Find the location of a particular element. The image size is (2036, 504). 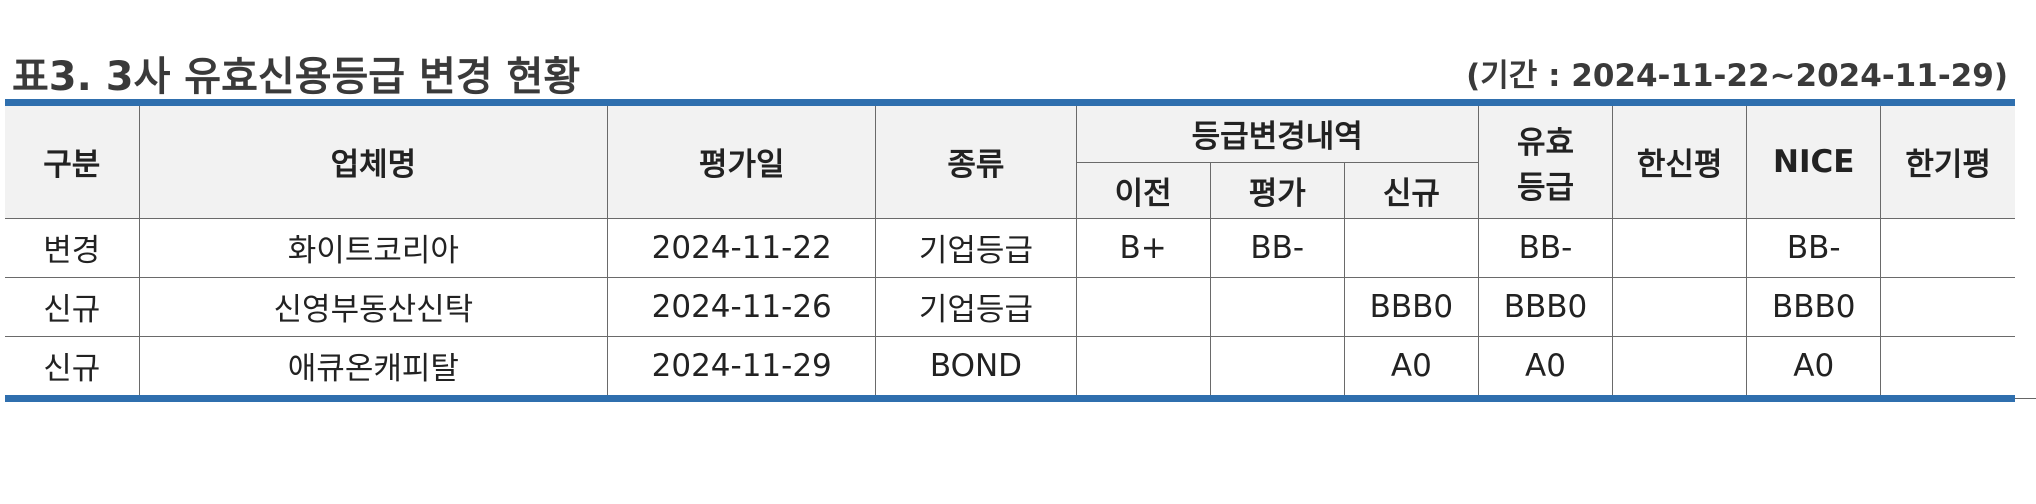

cell-valid: BB- is located at coordinates (1545, 247).